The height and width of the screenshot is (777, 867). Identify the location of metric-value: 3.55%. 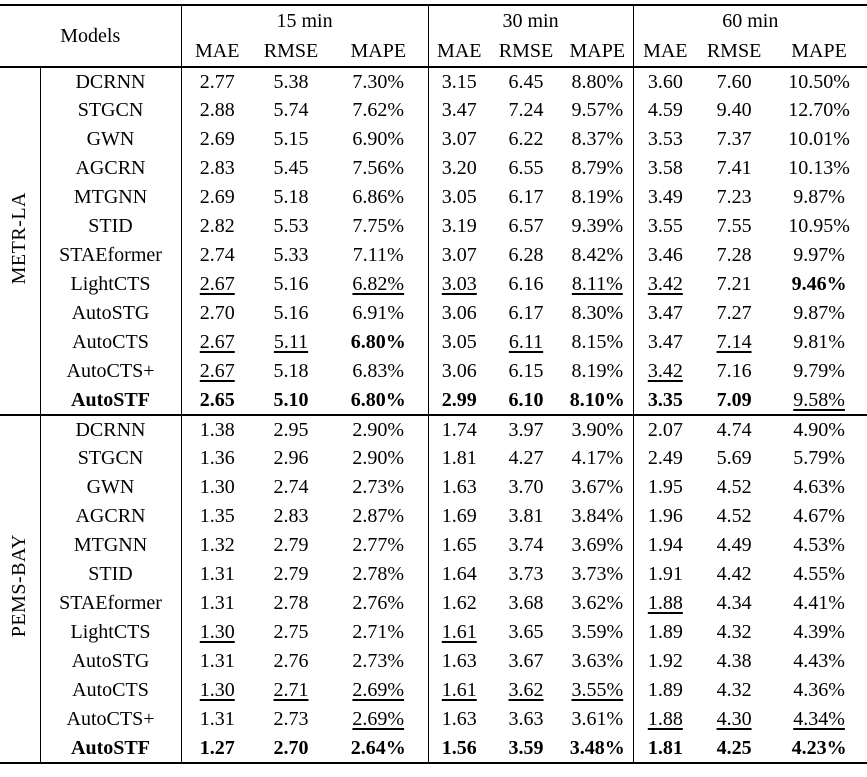
(597, 690).